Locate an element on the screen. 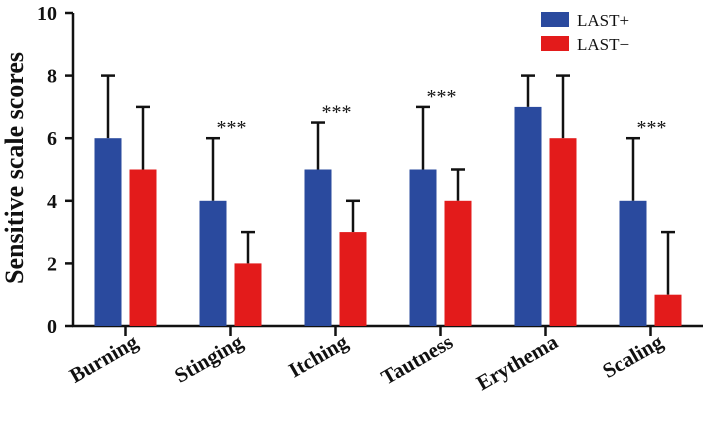  y-tick-label: 4 is located at coordinates (52, 202).